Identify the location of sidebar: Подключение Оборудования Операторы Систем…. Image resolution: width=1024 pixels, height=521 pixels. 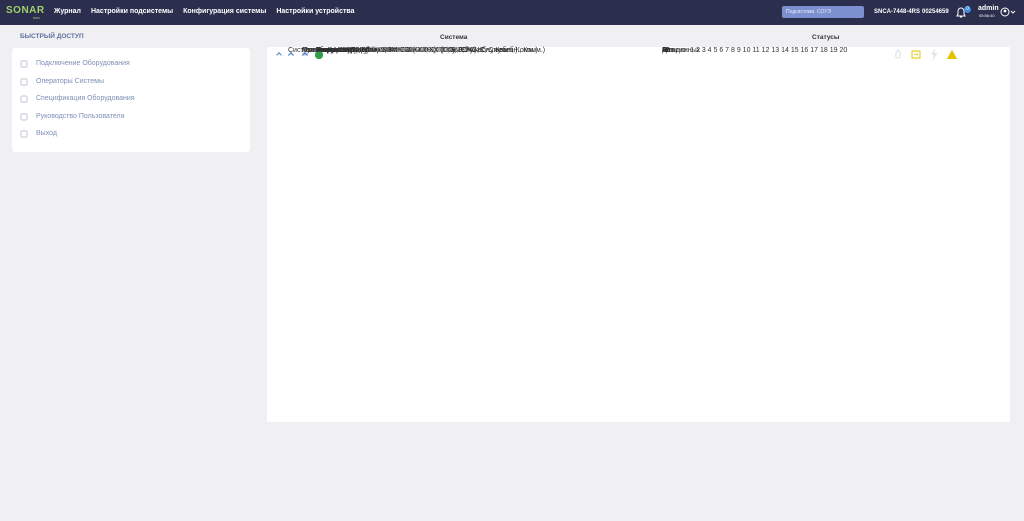
(131, 100).